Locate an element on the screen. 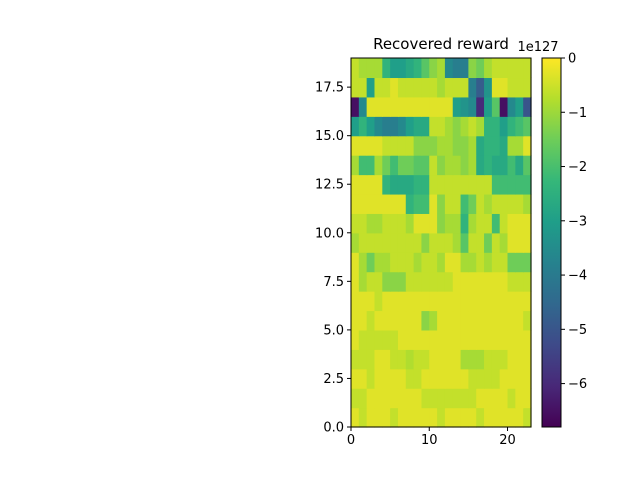  x-tick-label: 20 is located at coordinates (507, 440).